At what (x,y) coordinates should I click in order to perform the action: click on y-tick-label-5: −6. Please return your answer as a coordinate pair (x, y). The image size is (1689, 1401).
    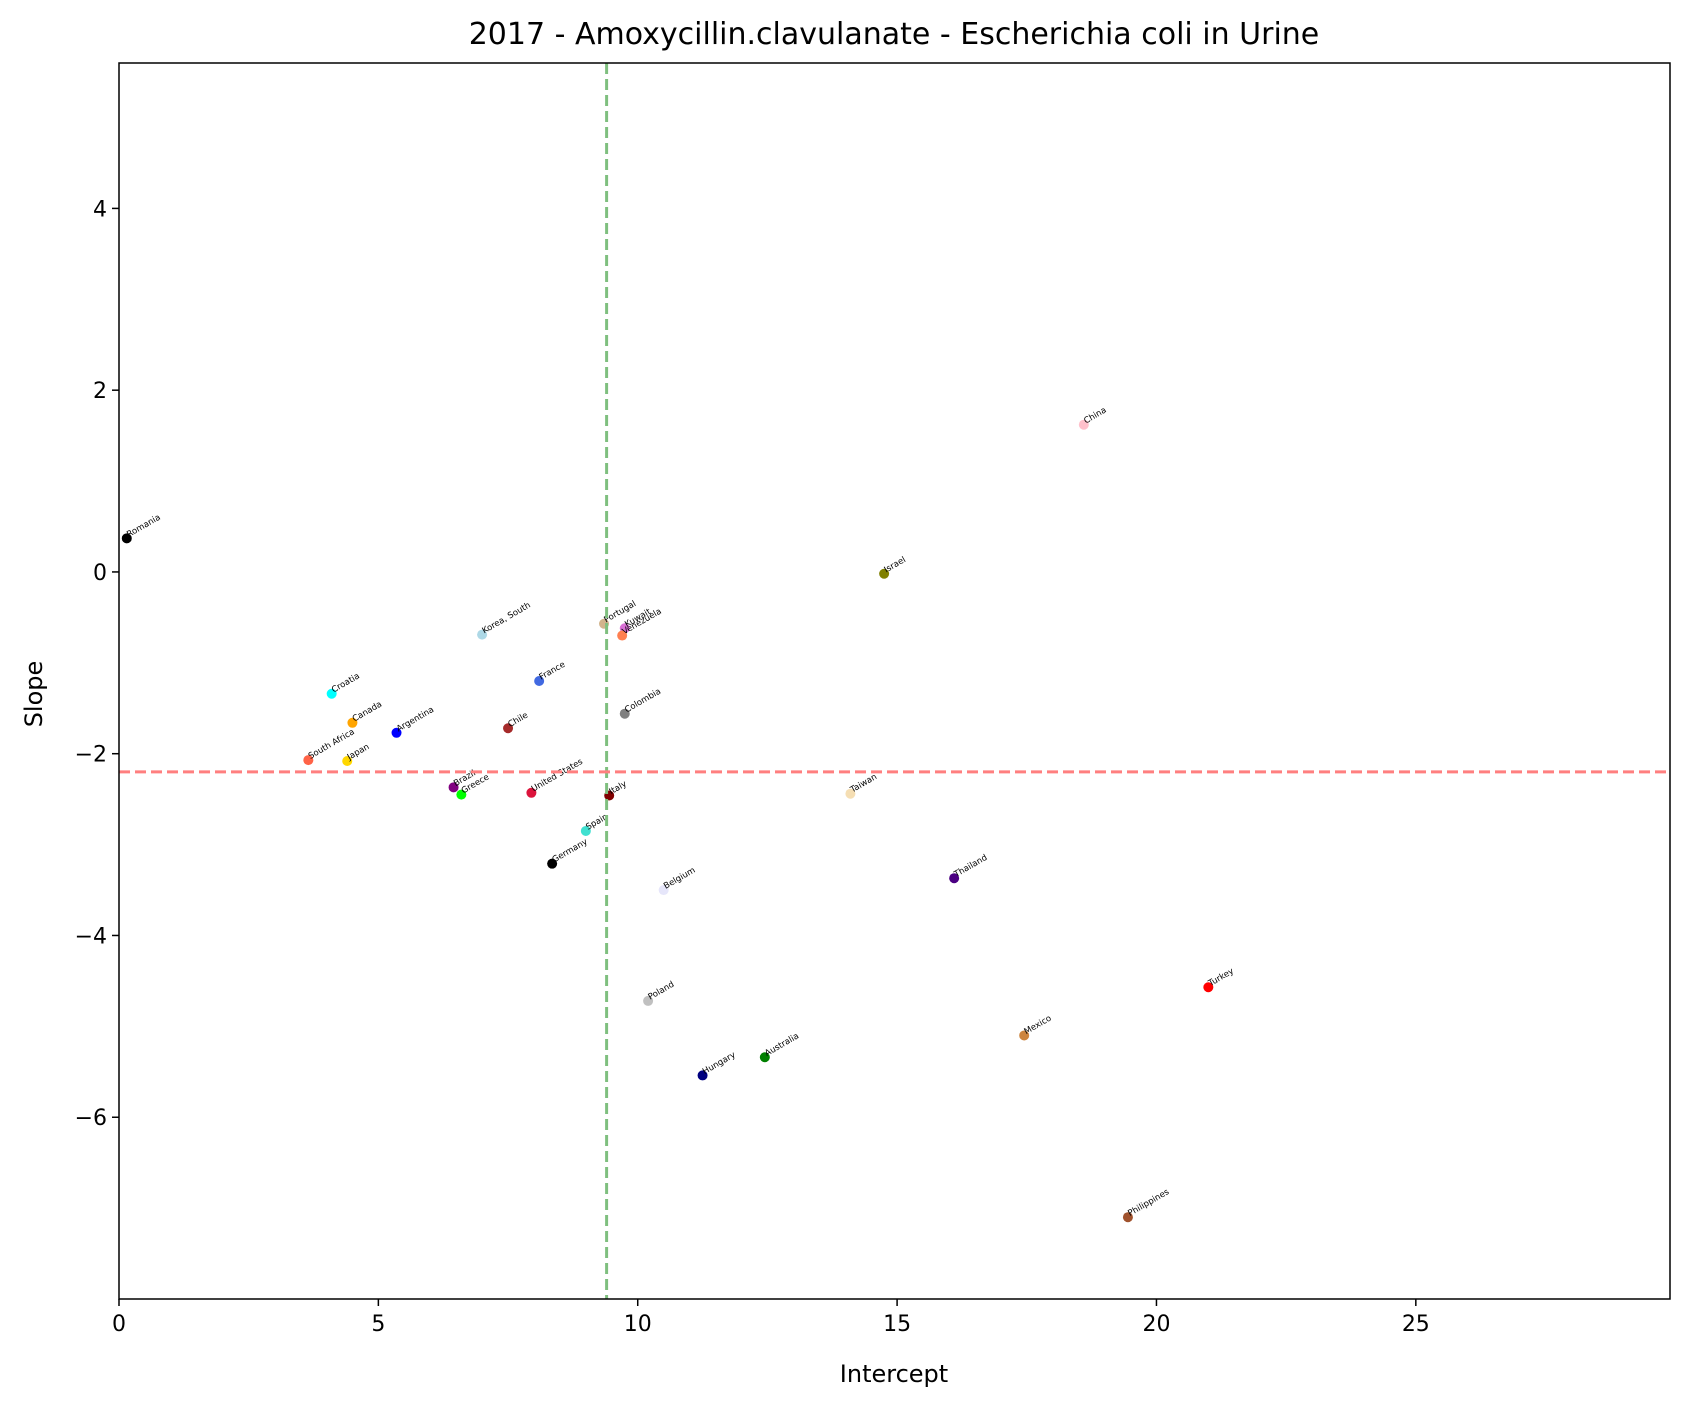
    Looking at the image, I should click on (91, 1118).